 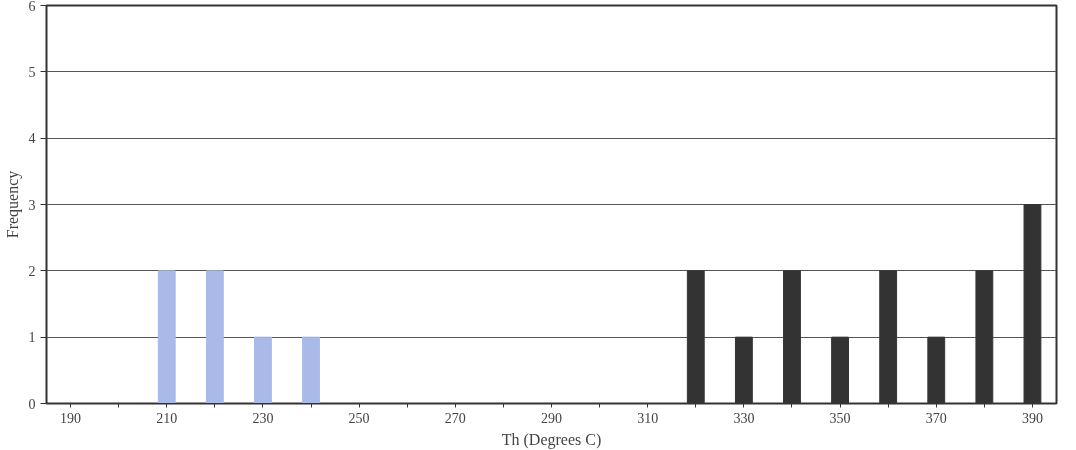 What do you see at coordinates (359, 418) in the screenshot?
I see `x-tick-label: 250` at bounding box center [359, 418].